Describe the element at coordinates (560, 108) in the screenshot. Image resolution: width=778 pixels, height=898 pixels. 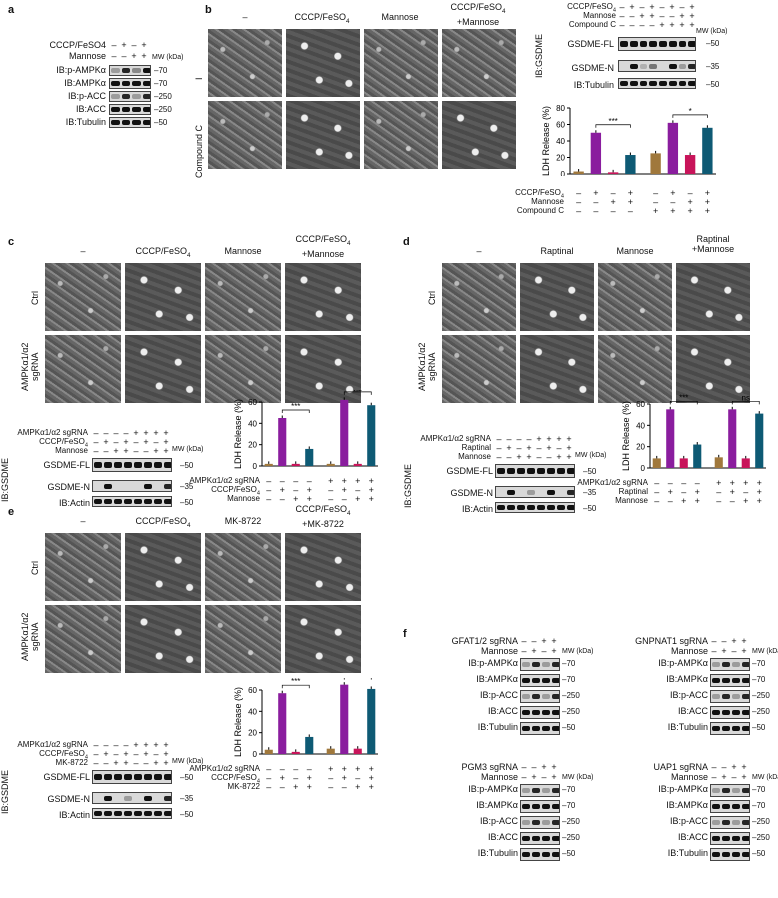
I see `y-tick-label: 80` at that location.